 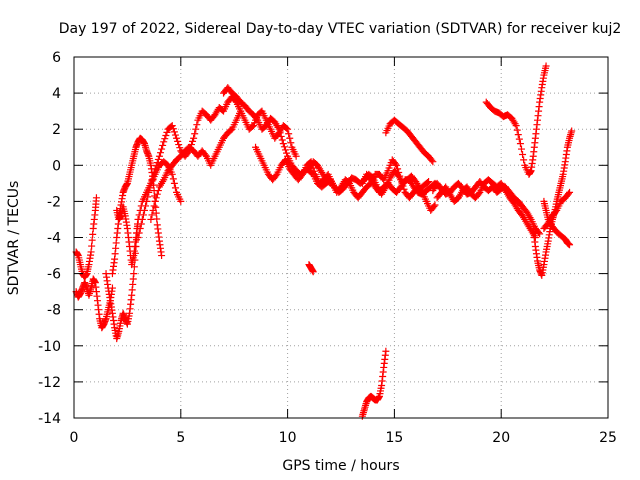 What do you see at coordinates (340, 466) in the screenshot?
I see `x-axis-label: GPS time / hours` at bounding box center [340, 466].